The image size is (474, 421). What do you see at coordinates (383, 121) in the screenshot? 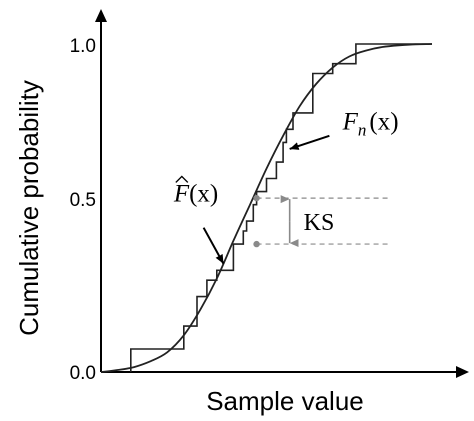
I see `f-n-arg: (x)` at bounding box center [383, 121].